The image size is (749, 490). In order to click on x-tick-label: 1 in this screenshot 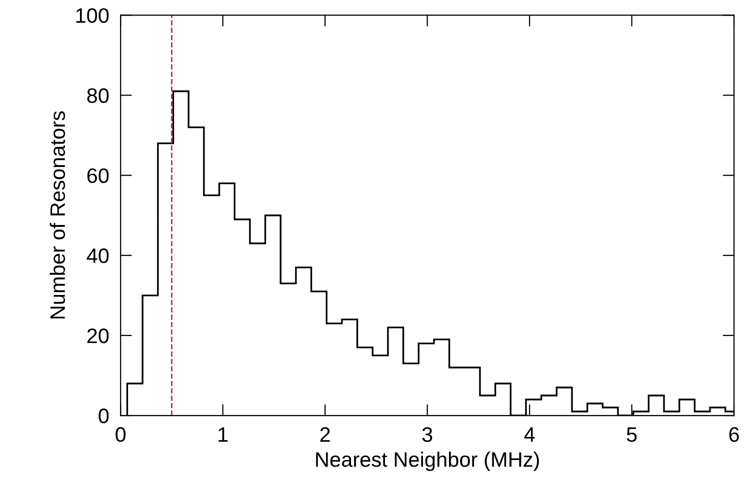, I will do `click(223, 434)`.